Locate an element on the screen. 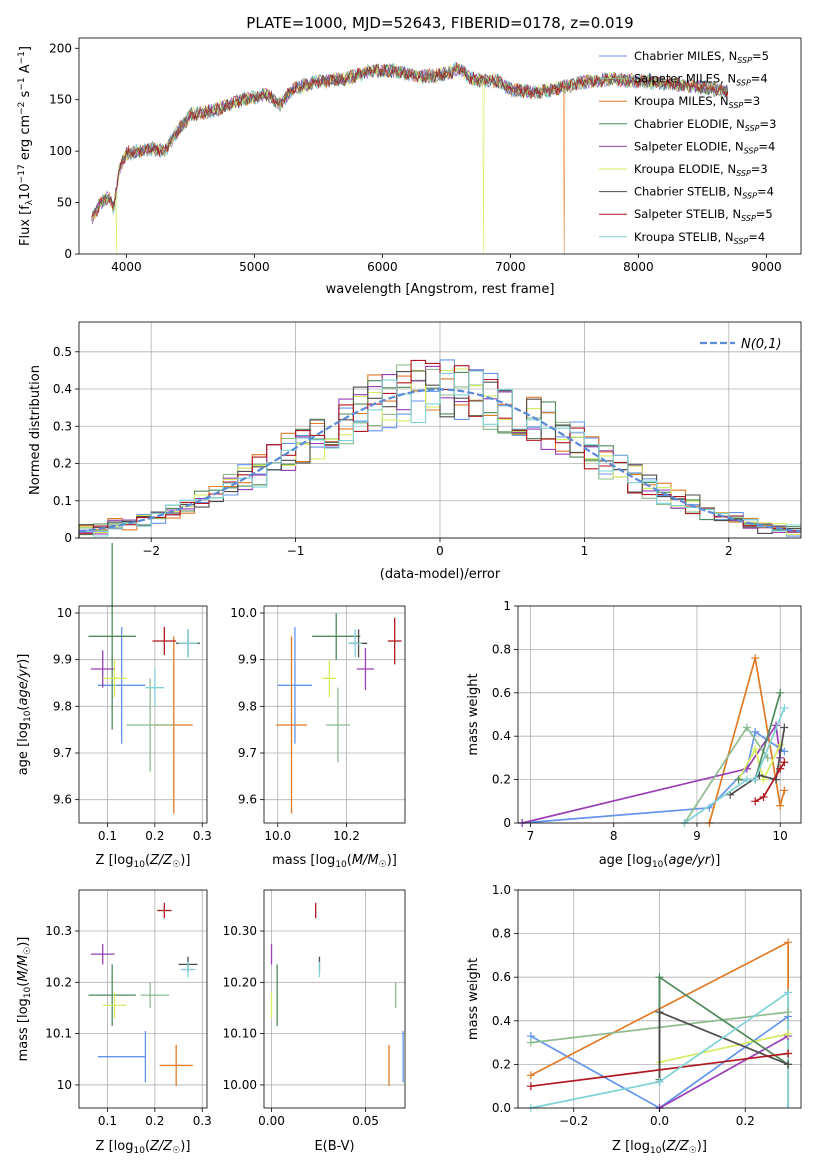  y-tick-label: 0.4 is located at coordinates (501, 1021).